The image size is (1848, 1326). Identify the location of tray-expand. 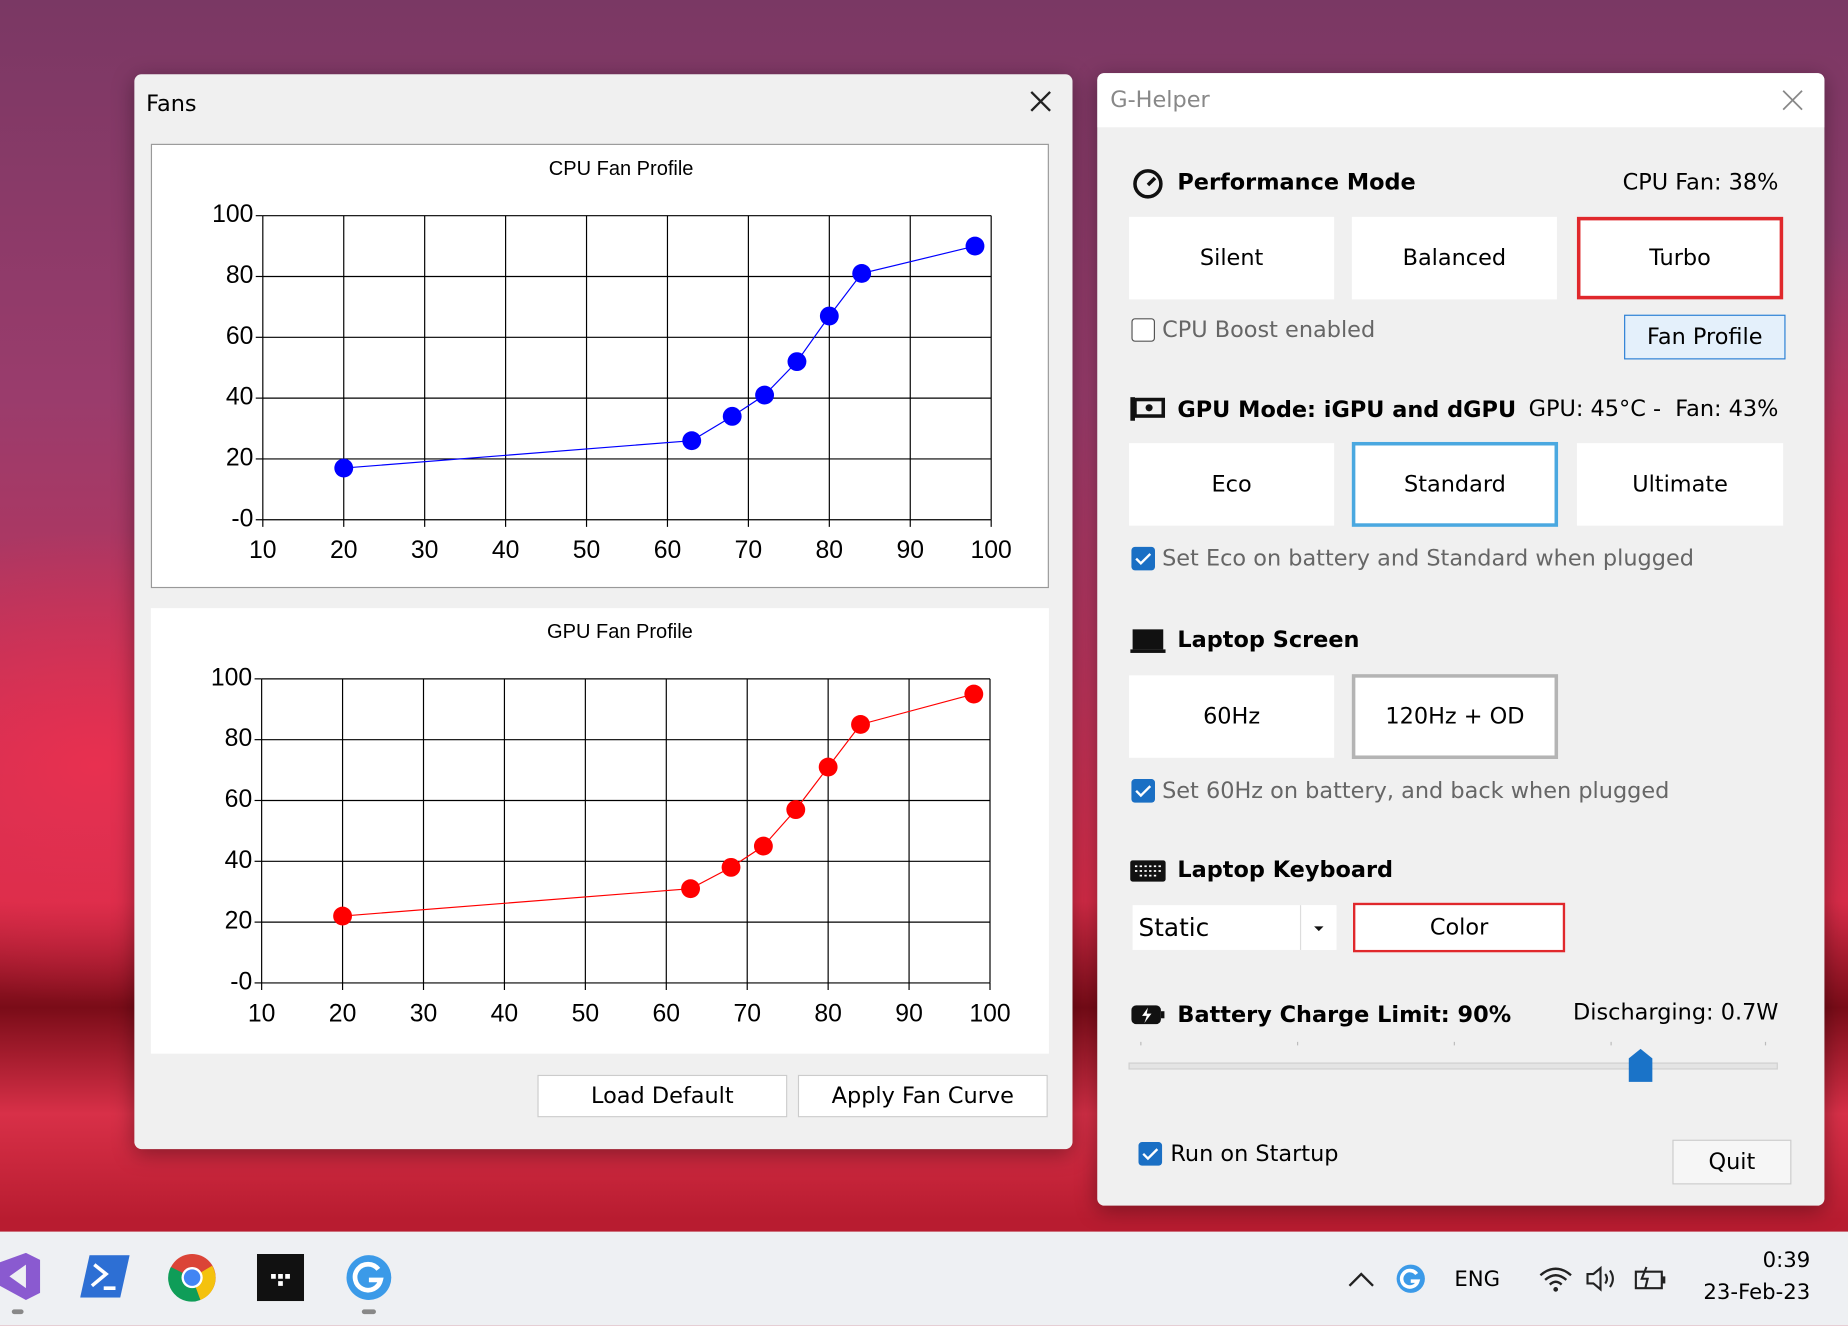
(1361, 1278).